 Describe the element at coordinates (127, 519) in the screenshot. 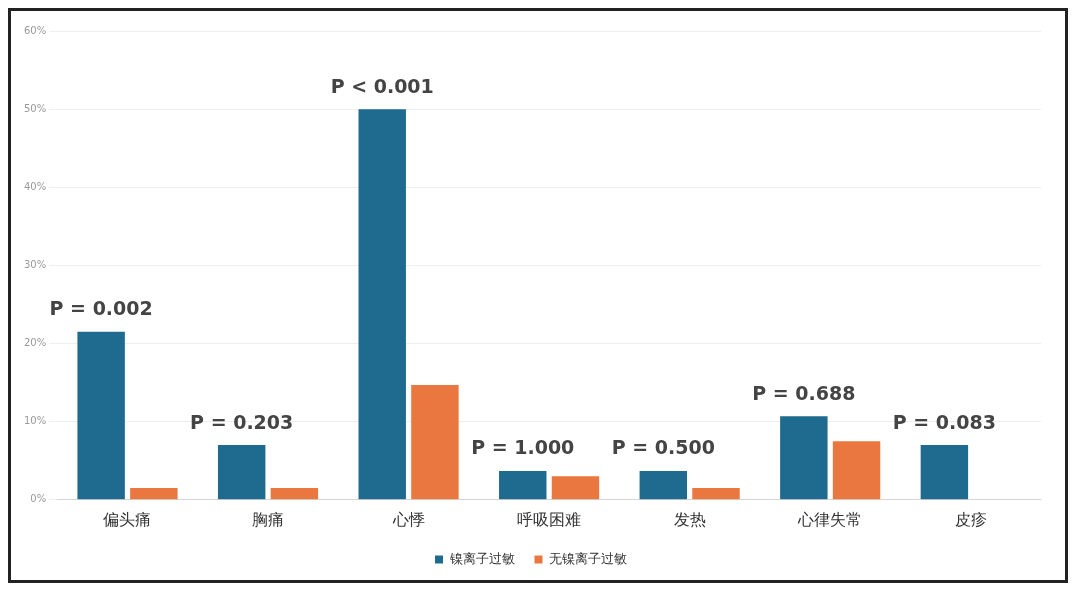

I see `x-tick-label: 偏头痛` at that location.